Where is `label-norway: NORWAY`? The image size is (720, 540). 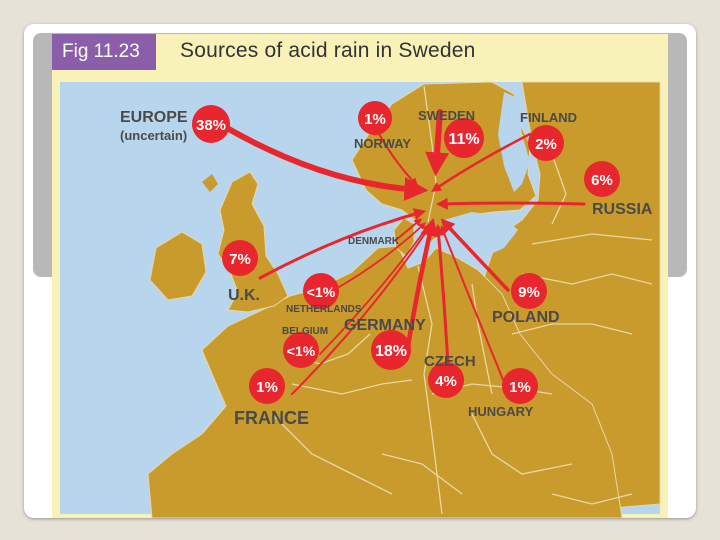
label-norway: NORWAY is located at coordinates (382, 143).